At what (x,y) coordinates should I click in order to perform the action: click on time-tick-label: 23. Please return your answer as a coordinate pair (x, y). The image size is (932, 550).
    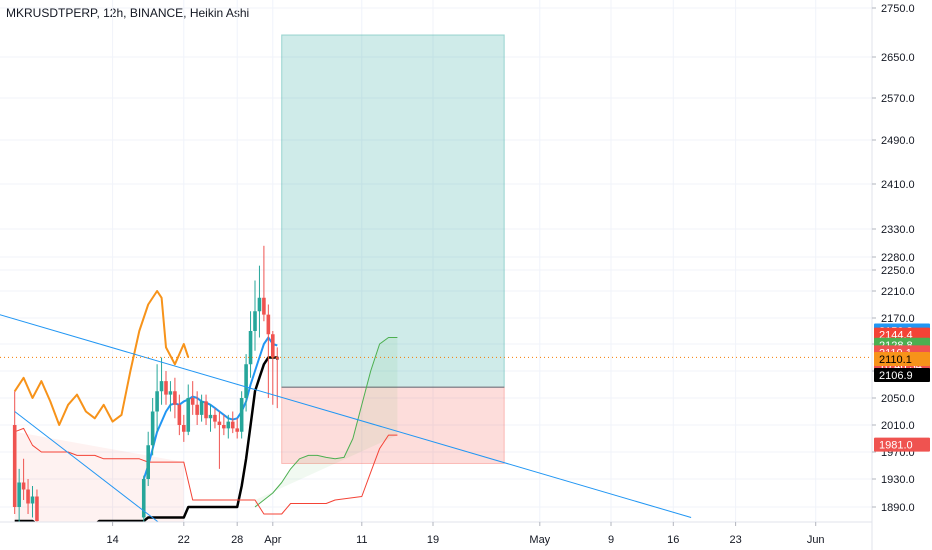
    Looking at the image, I should click on (735, 540).